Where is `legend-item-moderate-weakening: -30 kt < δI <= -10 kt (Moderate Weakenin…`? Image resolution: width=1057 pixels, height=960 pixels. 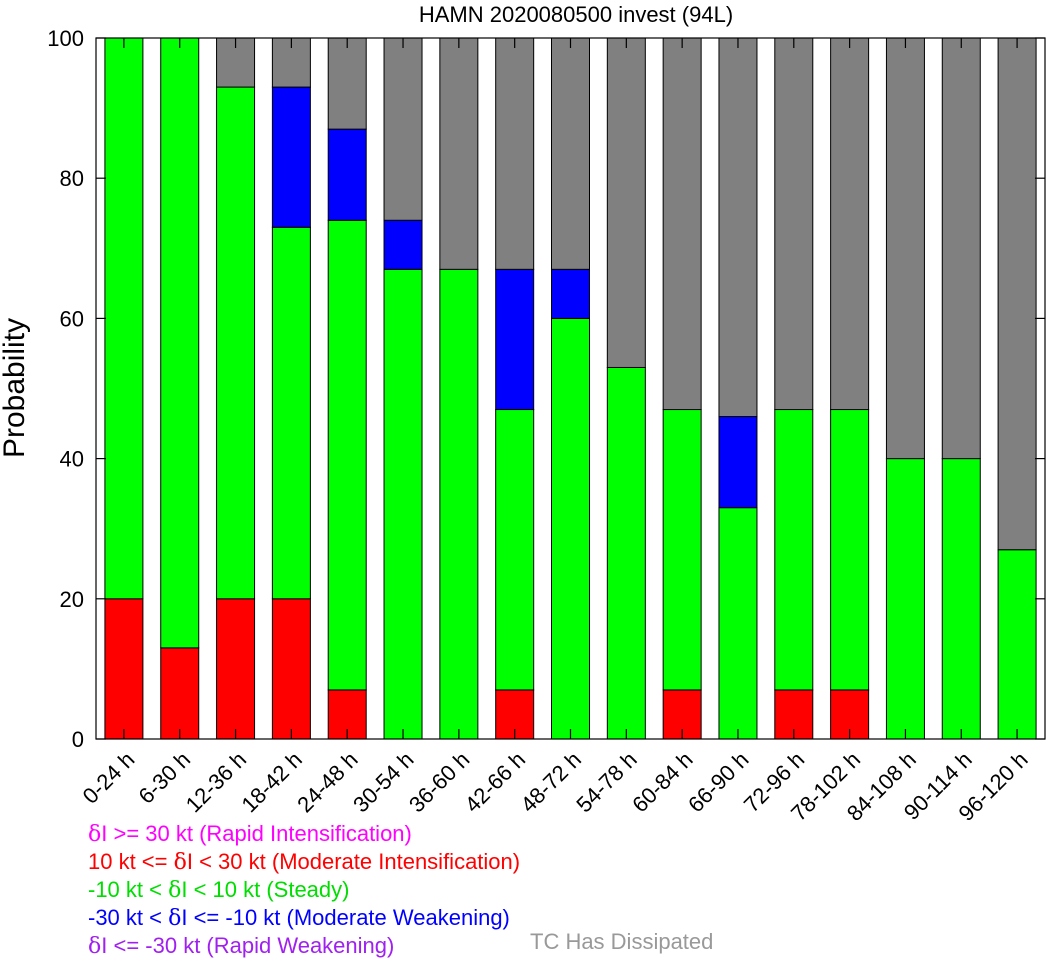
legend-item-moderate-weakening: -30 kt < δI <= -10 kt (Moderate Weakenin… is located at coordinates (568, 918).